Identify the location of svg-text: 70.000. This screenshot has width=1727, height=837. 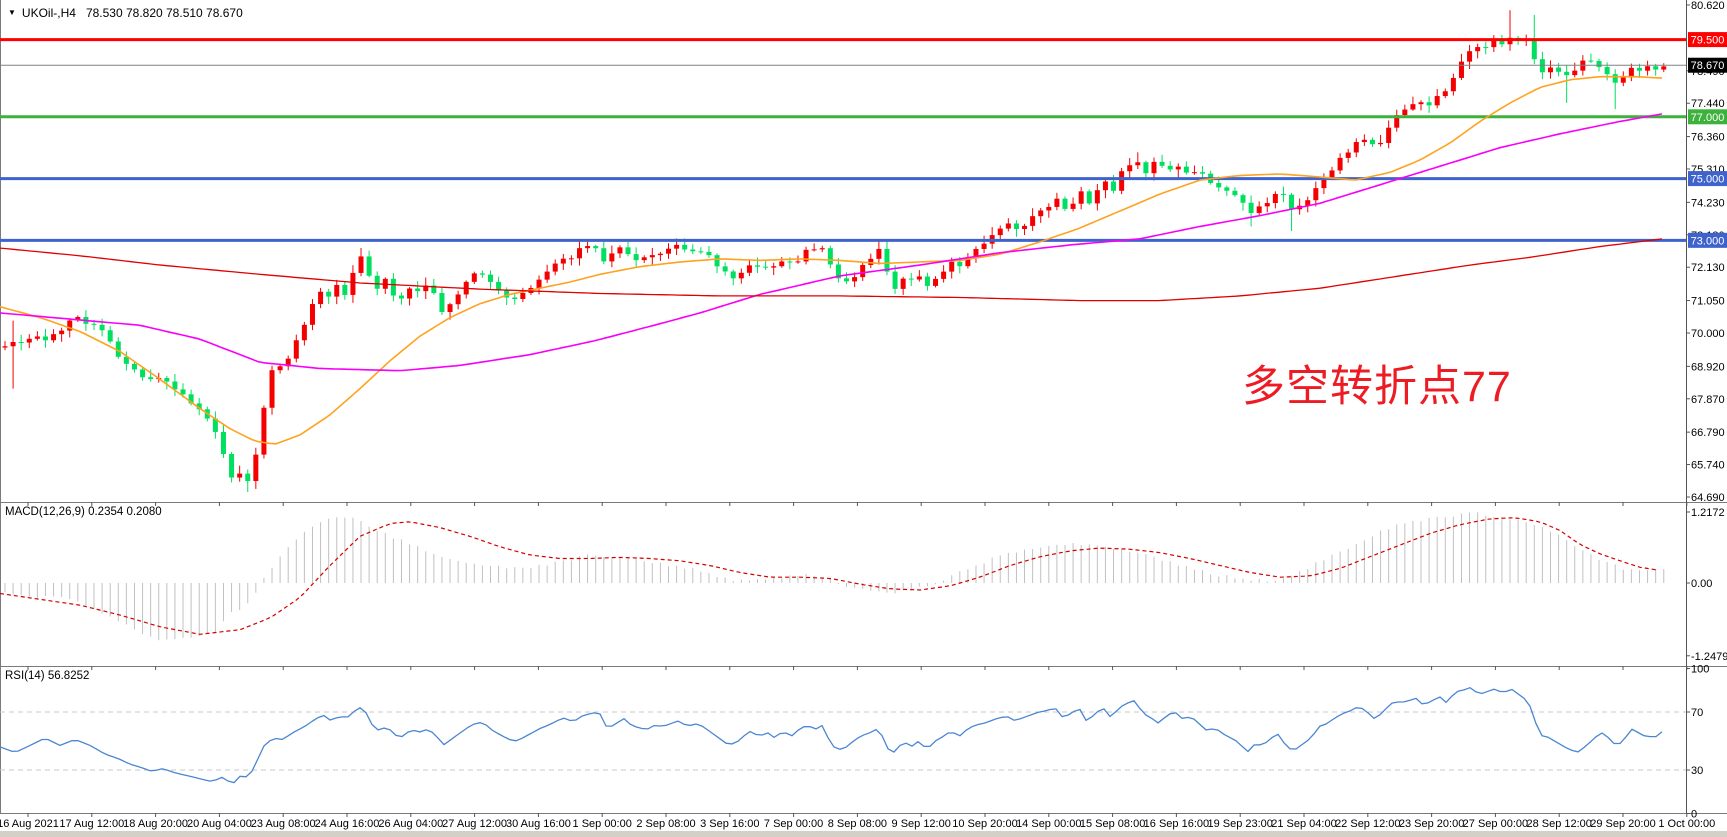
(1708, 334).